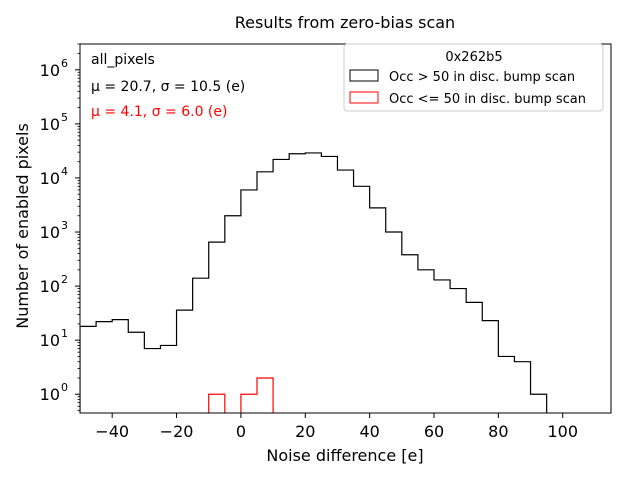  I want to click on annotation-stats-black: μ = 20.7, σ = 10.5 (e), so click(168, 87).